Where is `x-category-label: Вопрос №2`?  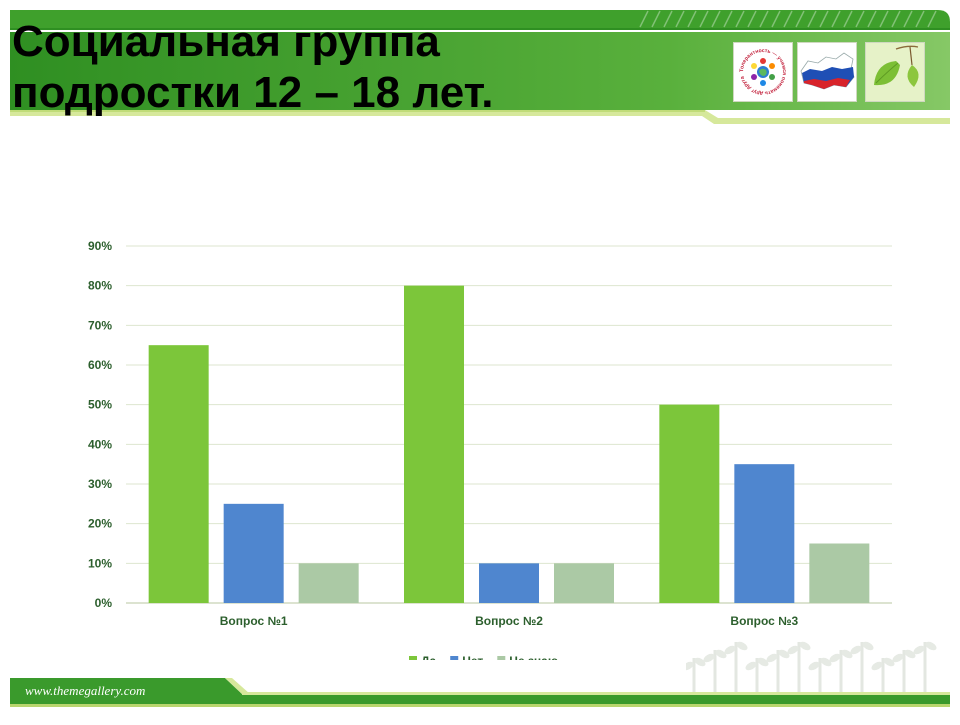 x-category-label: Вопрос №2 is located at coordinates (509, 621).